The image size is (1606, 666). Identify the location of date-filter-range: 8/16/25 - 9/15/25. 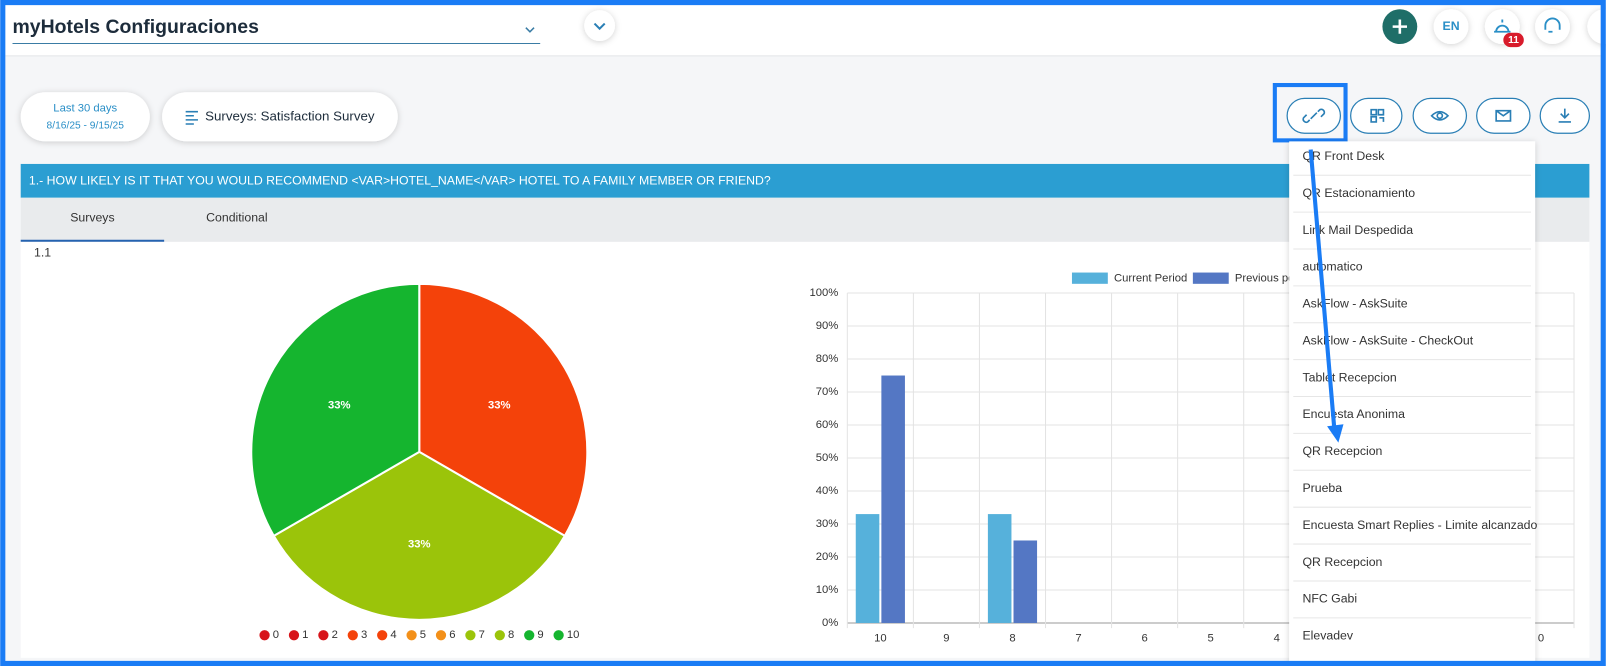
(86, 126).